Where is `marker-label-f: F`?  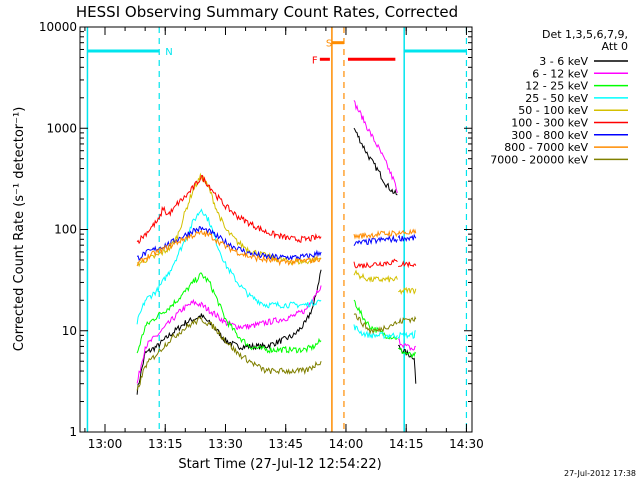
marker-label-f: F is located at coordinates (315, 60).